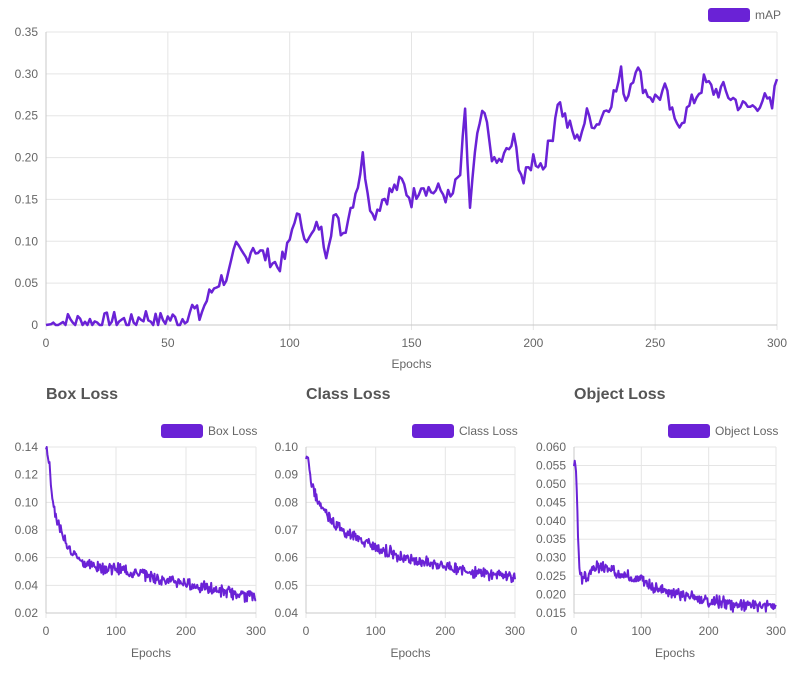 The width and height of the screenshot is (807, 678). What do you see at coordinates (27, 530) in the screenshot?
I see `box-ytick-label: 0.08` at bounding box center [27, 530].